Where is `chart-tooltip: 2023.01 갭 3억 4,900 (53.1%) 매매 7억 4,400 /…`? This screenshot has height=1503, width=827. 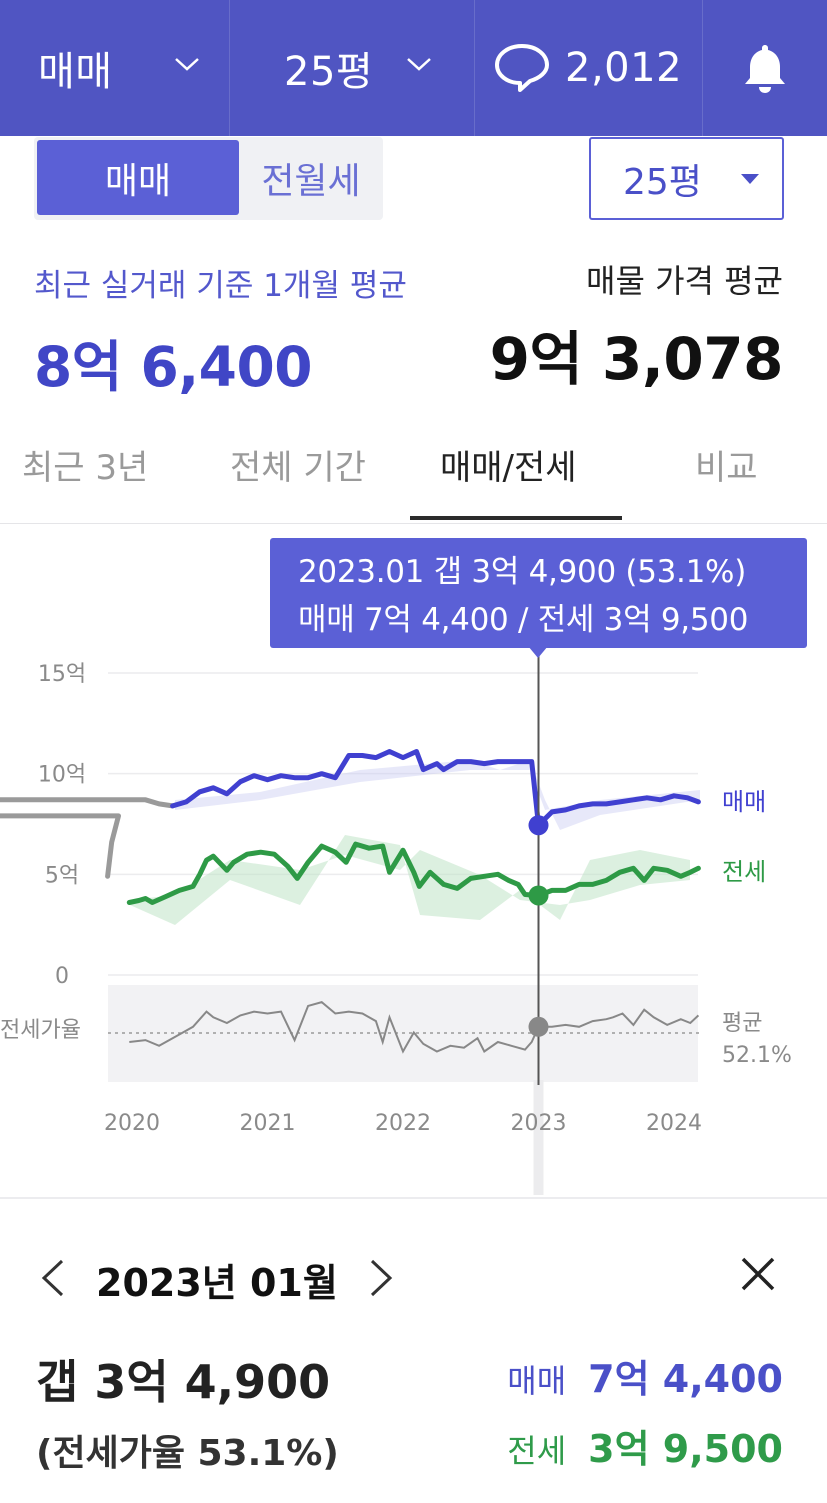
chart-tooltip: 2023.01 갭 3억 4,900 (53.1%) 매매 7억 4,400 /… is located at coordinates (538, 593).